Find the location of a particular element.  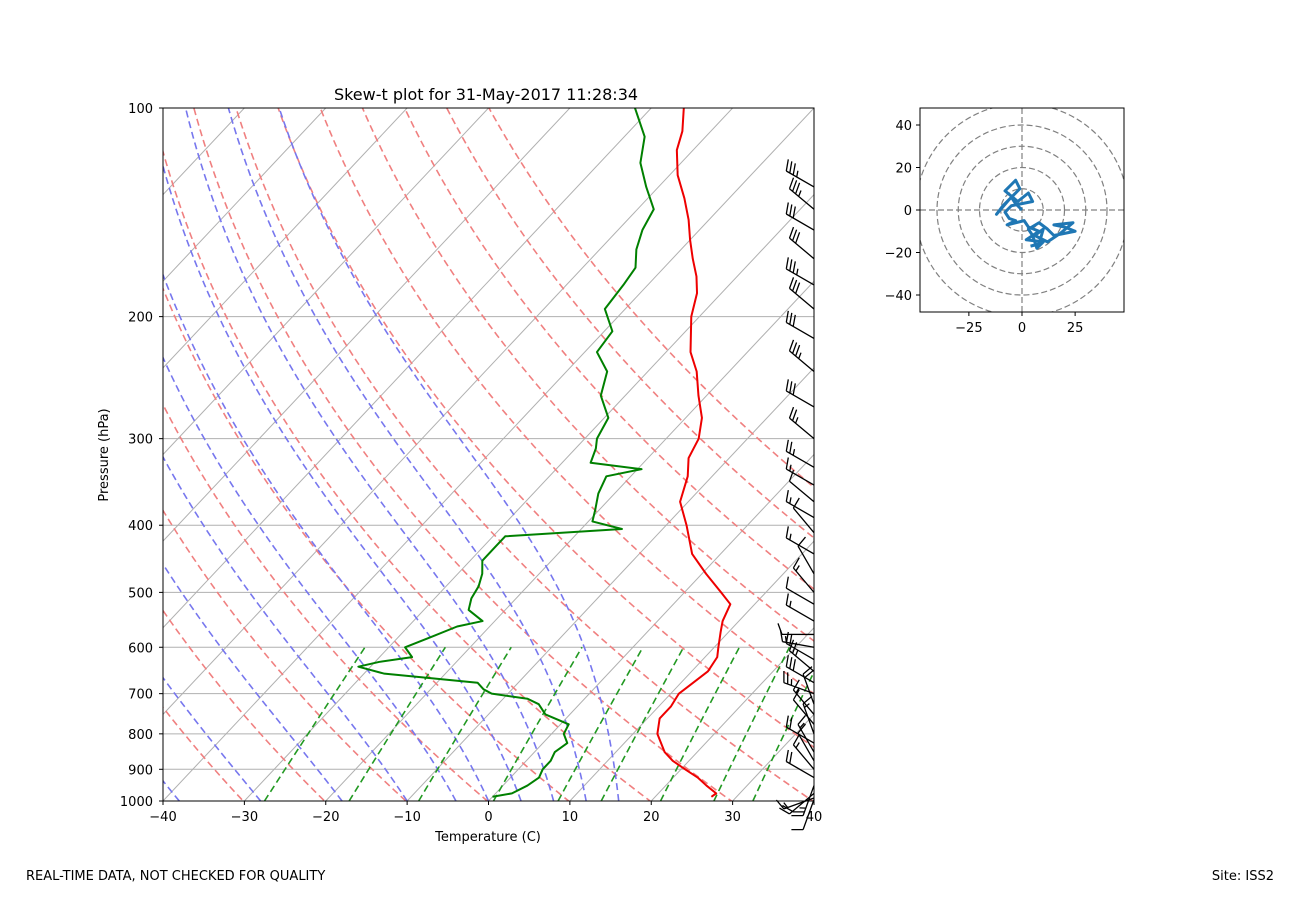

quality-disclaimer: REAL-TIME DATA, NOT CHECKED FOR QUALITY is located at coordinates (176, 876).